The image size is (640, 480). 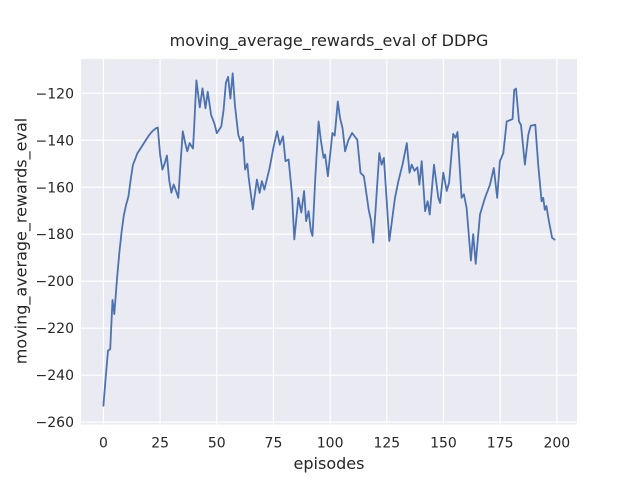 What do you see at coordinates (330, 444) in the screenshot?
I see `x-tick-label: 100` at bounding box center [330, 444].